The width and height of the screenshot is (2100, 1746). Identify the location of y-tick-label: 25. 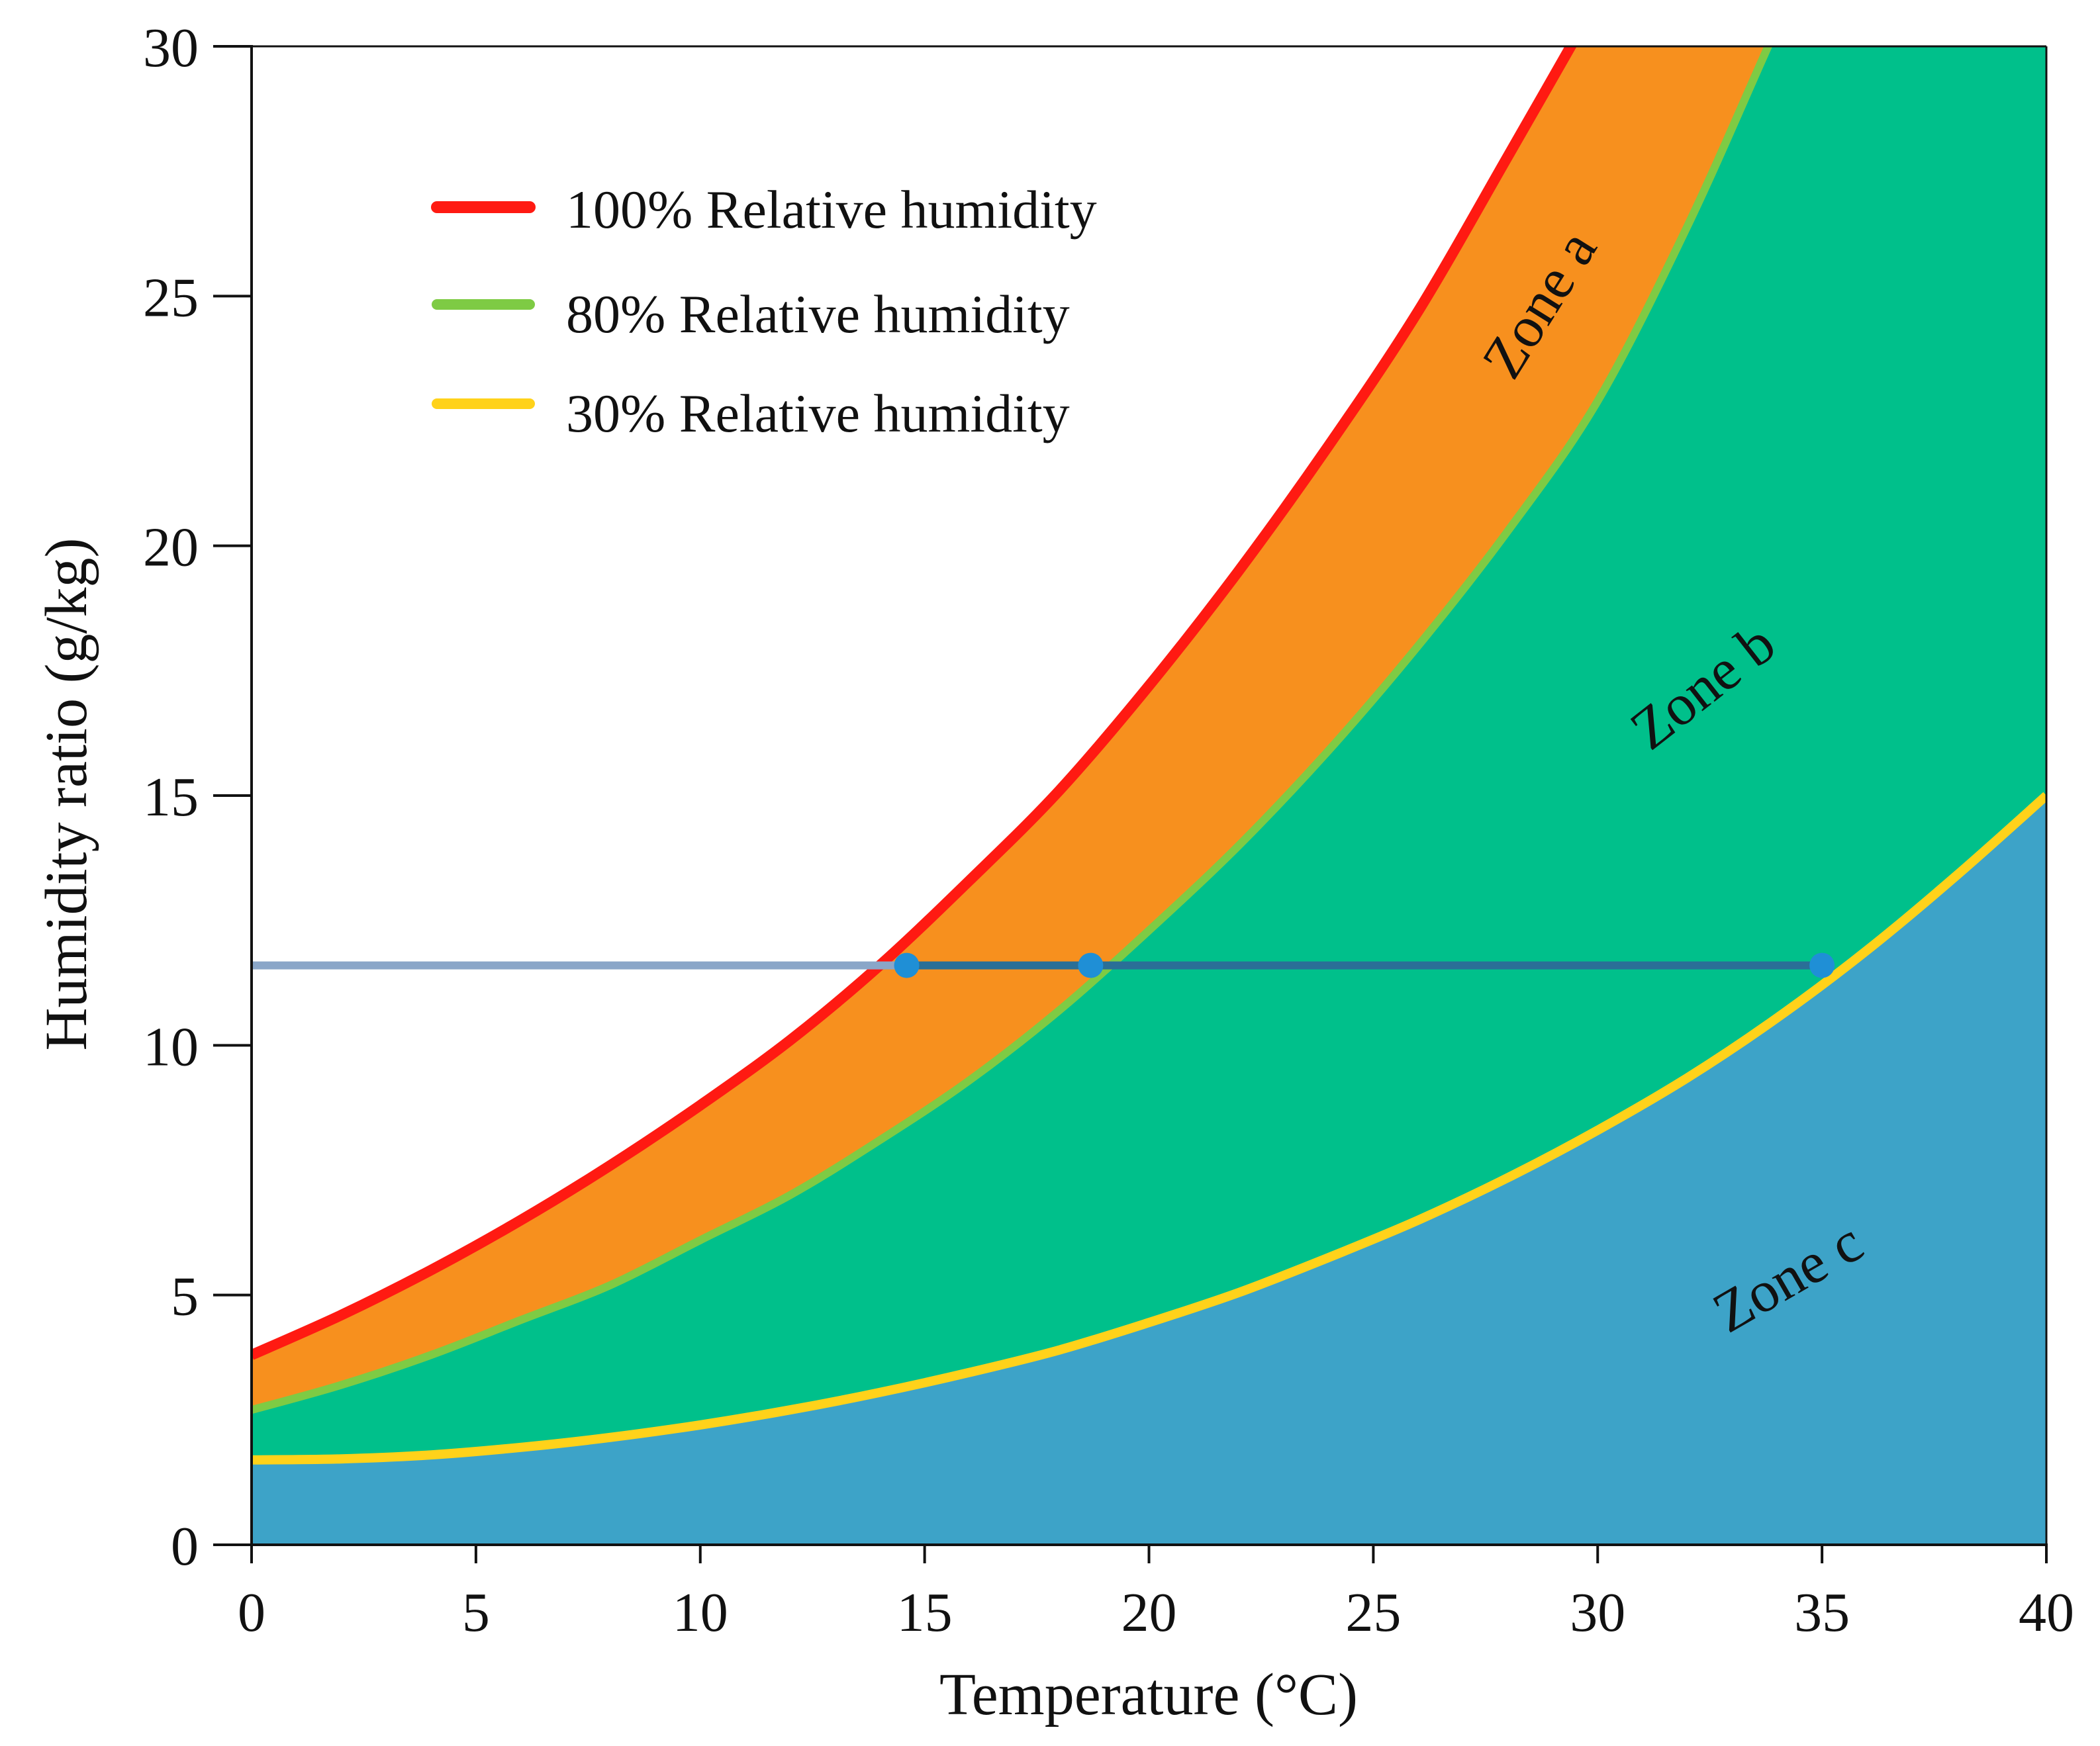
(171, 297).